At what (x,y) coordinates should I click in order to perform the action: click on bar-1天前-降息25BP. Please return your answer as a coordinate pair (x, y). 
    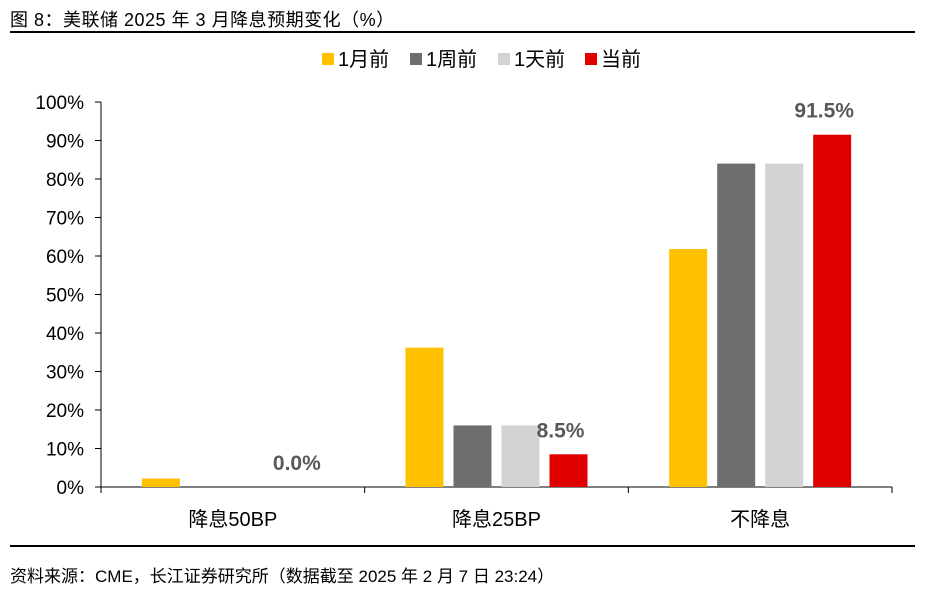
    Looking at the image, I should click on (520, 456).